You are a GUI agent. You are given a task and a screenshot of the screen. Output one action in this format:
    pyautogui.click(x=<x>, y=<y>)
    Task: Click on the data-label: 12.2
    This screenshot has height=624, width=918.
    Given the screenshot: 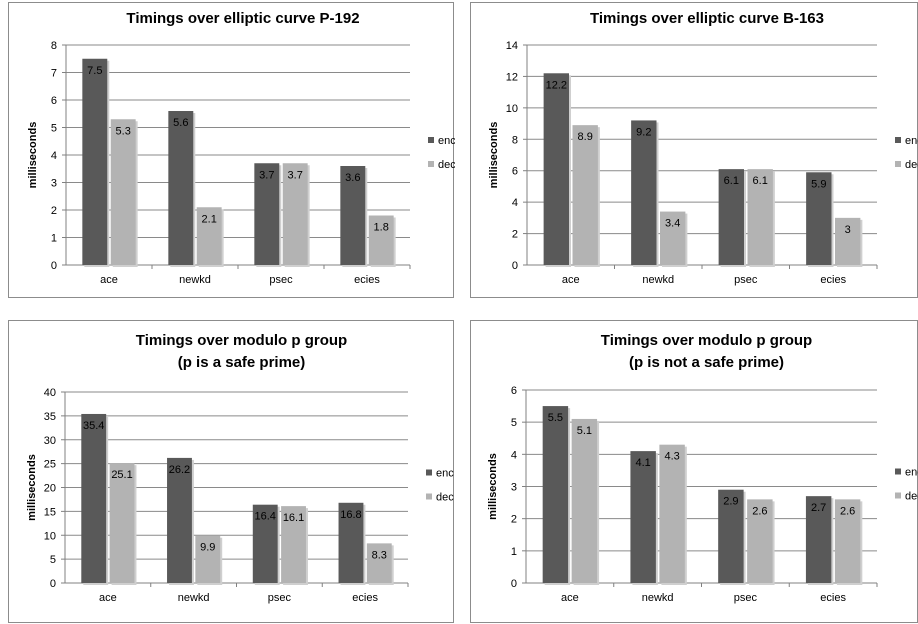 What is the action you would take?
    pyautogui.click(x=556, y=85)
    